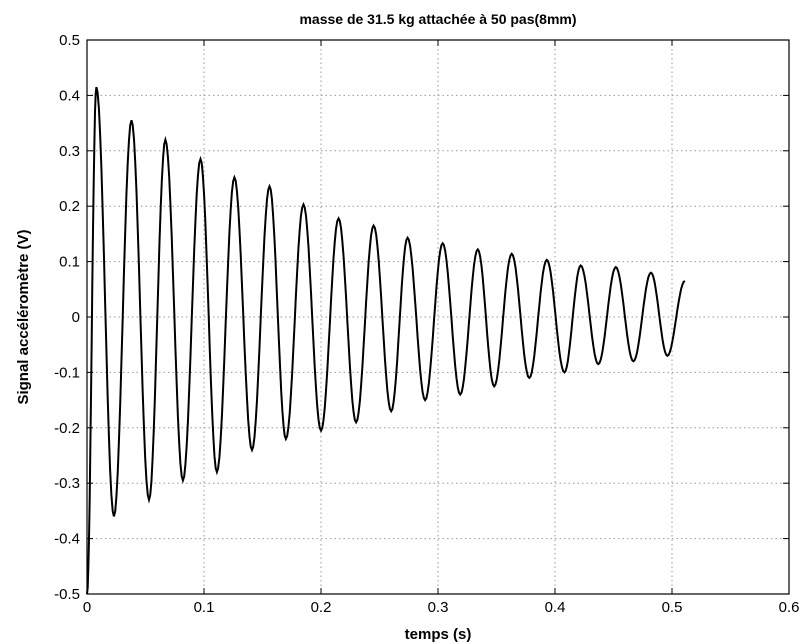 This screenshot has height=644, width=805. What do you see at coordinates (69, 95) in the screenshot?
I see `y-tick-label: 0.4` at bounding box center [69, 95].